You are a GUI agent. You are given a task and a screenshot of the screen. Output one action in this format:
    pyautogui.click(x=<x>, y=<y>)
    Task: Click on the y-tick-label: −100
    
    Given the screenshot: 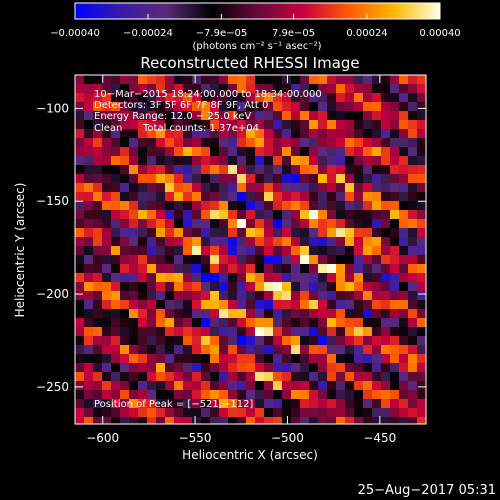 What is the action you would take?
    pyautogui.click(x=52, y=108)
    